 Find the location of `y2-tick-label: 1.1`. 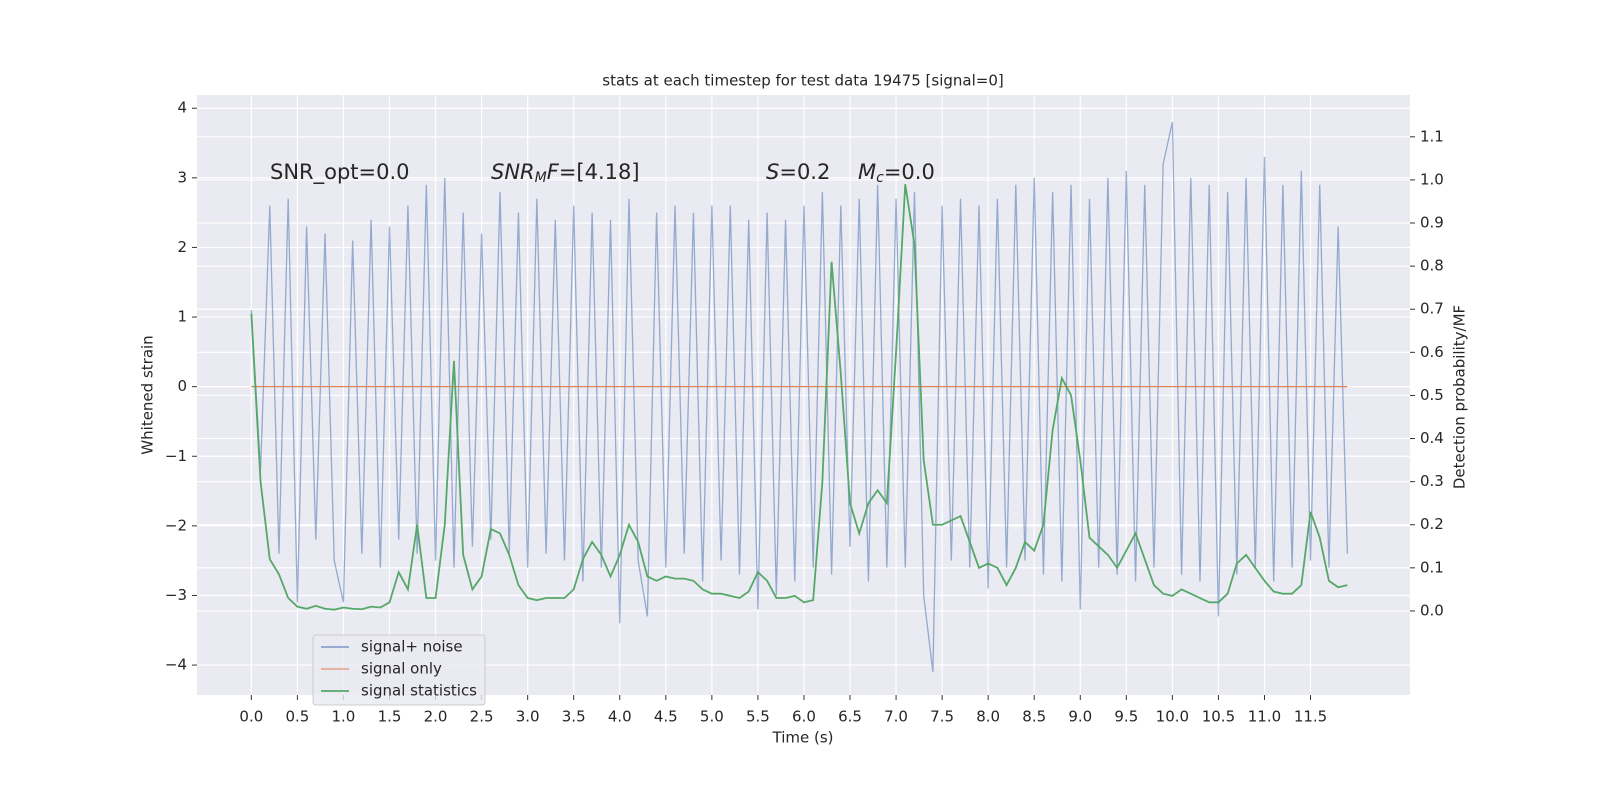

y2-tick-label: 1.1 is located at coordinates (1432, 136).